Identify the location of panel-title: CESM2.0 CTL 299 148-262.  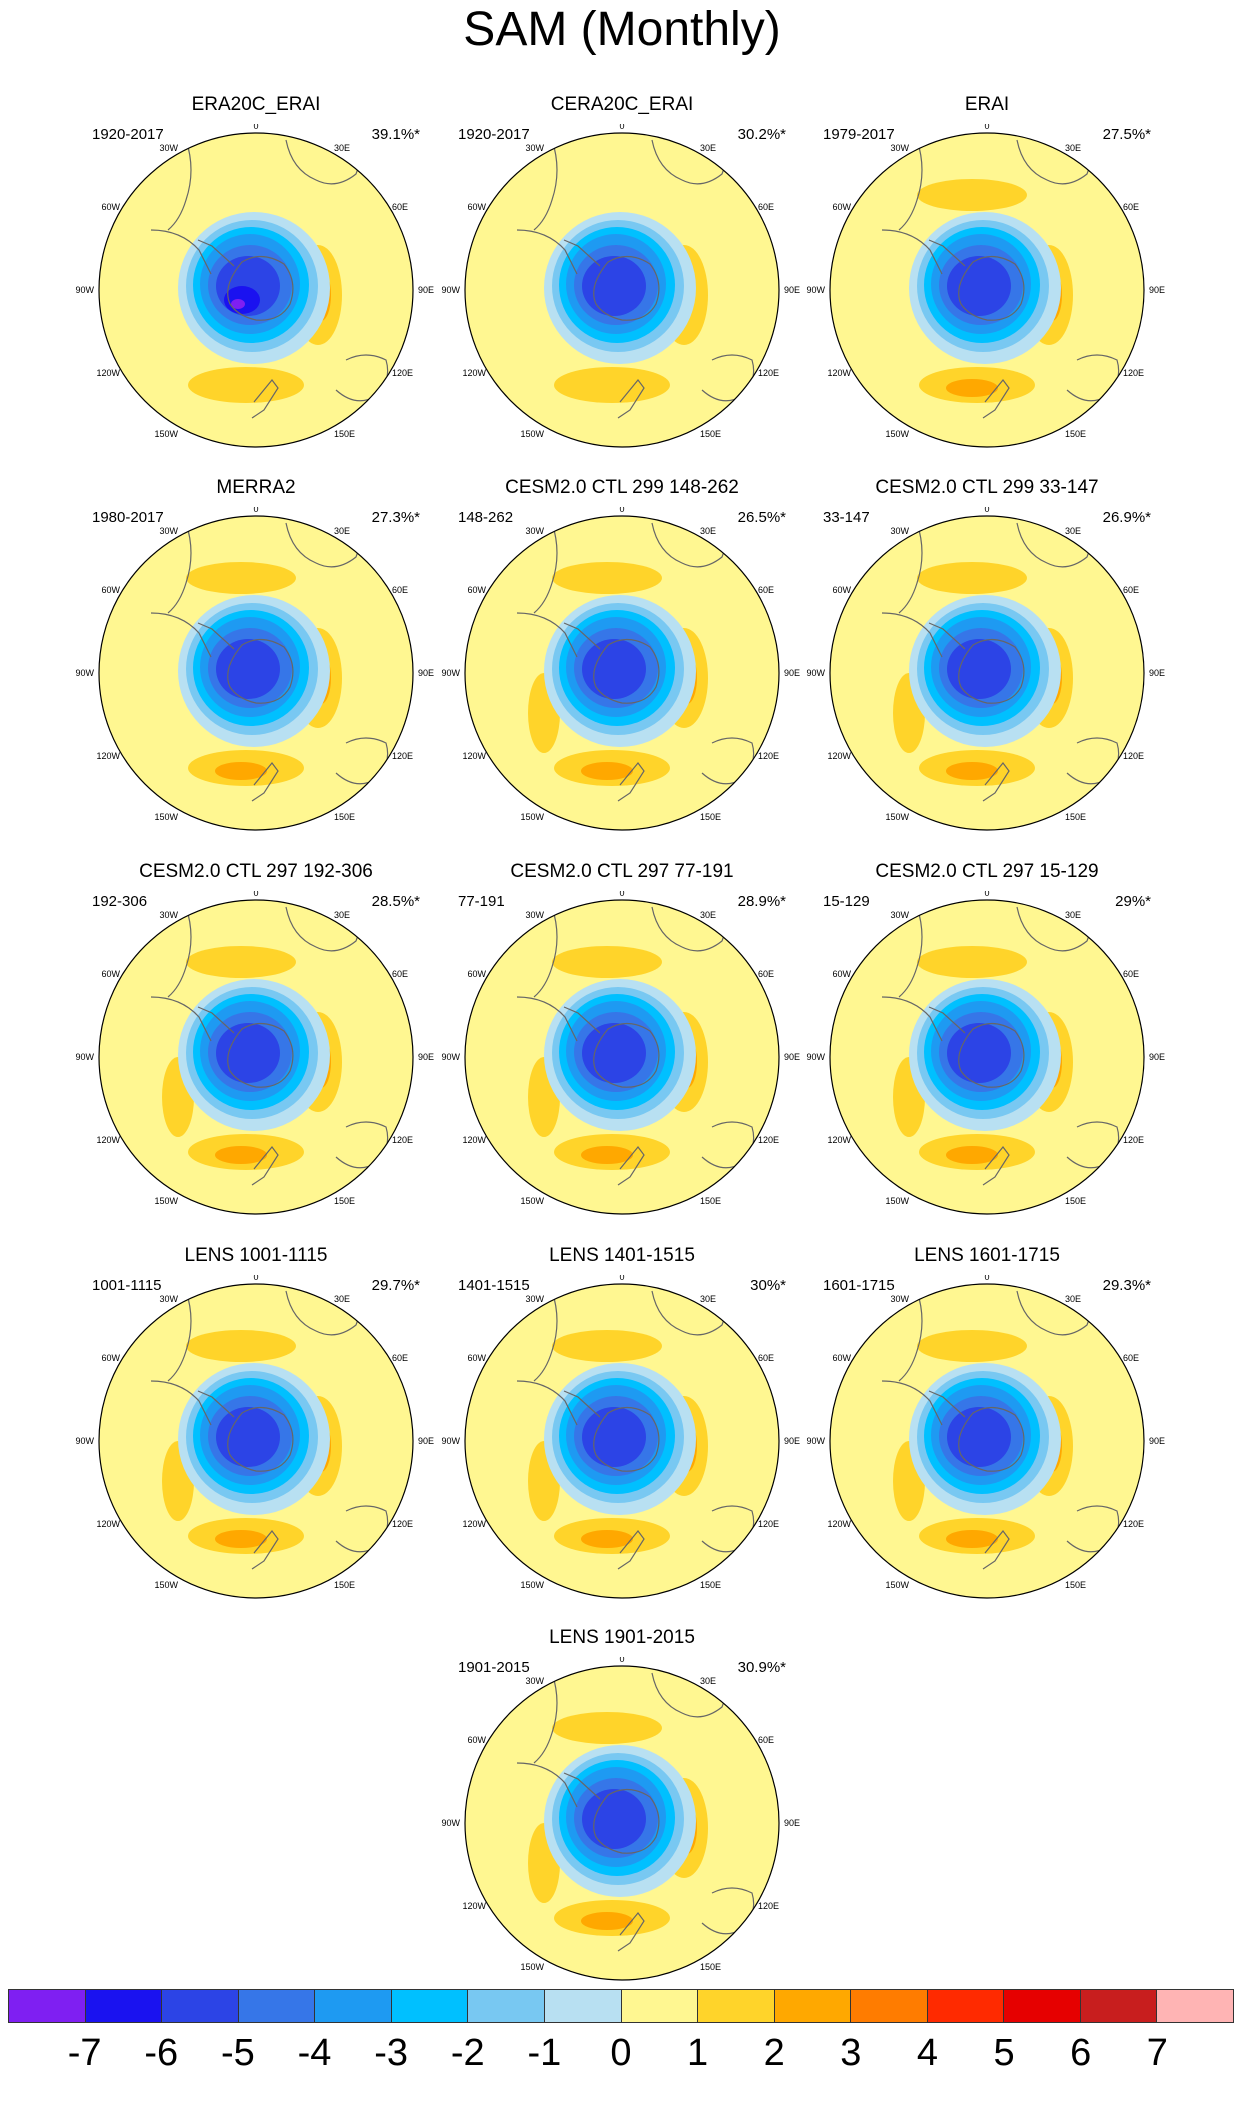
(622, 487).